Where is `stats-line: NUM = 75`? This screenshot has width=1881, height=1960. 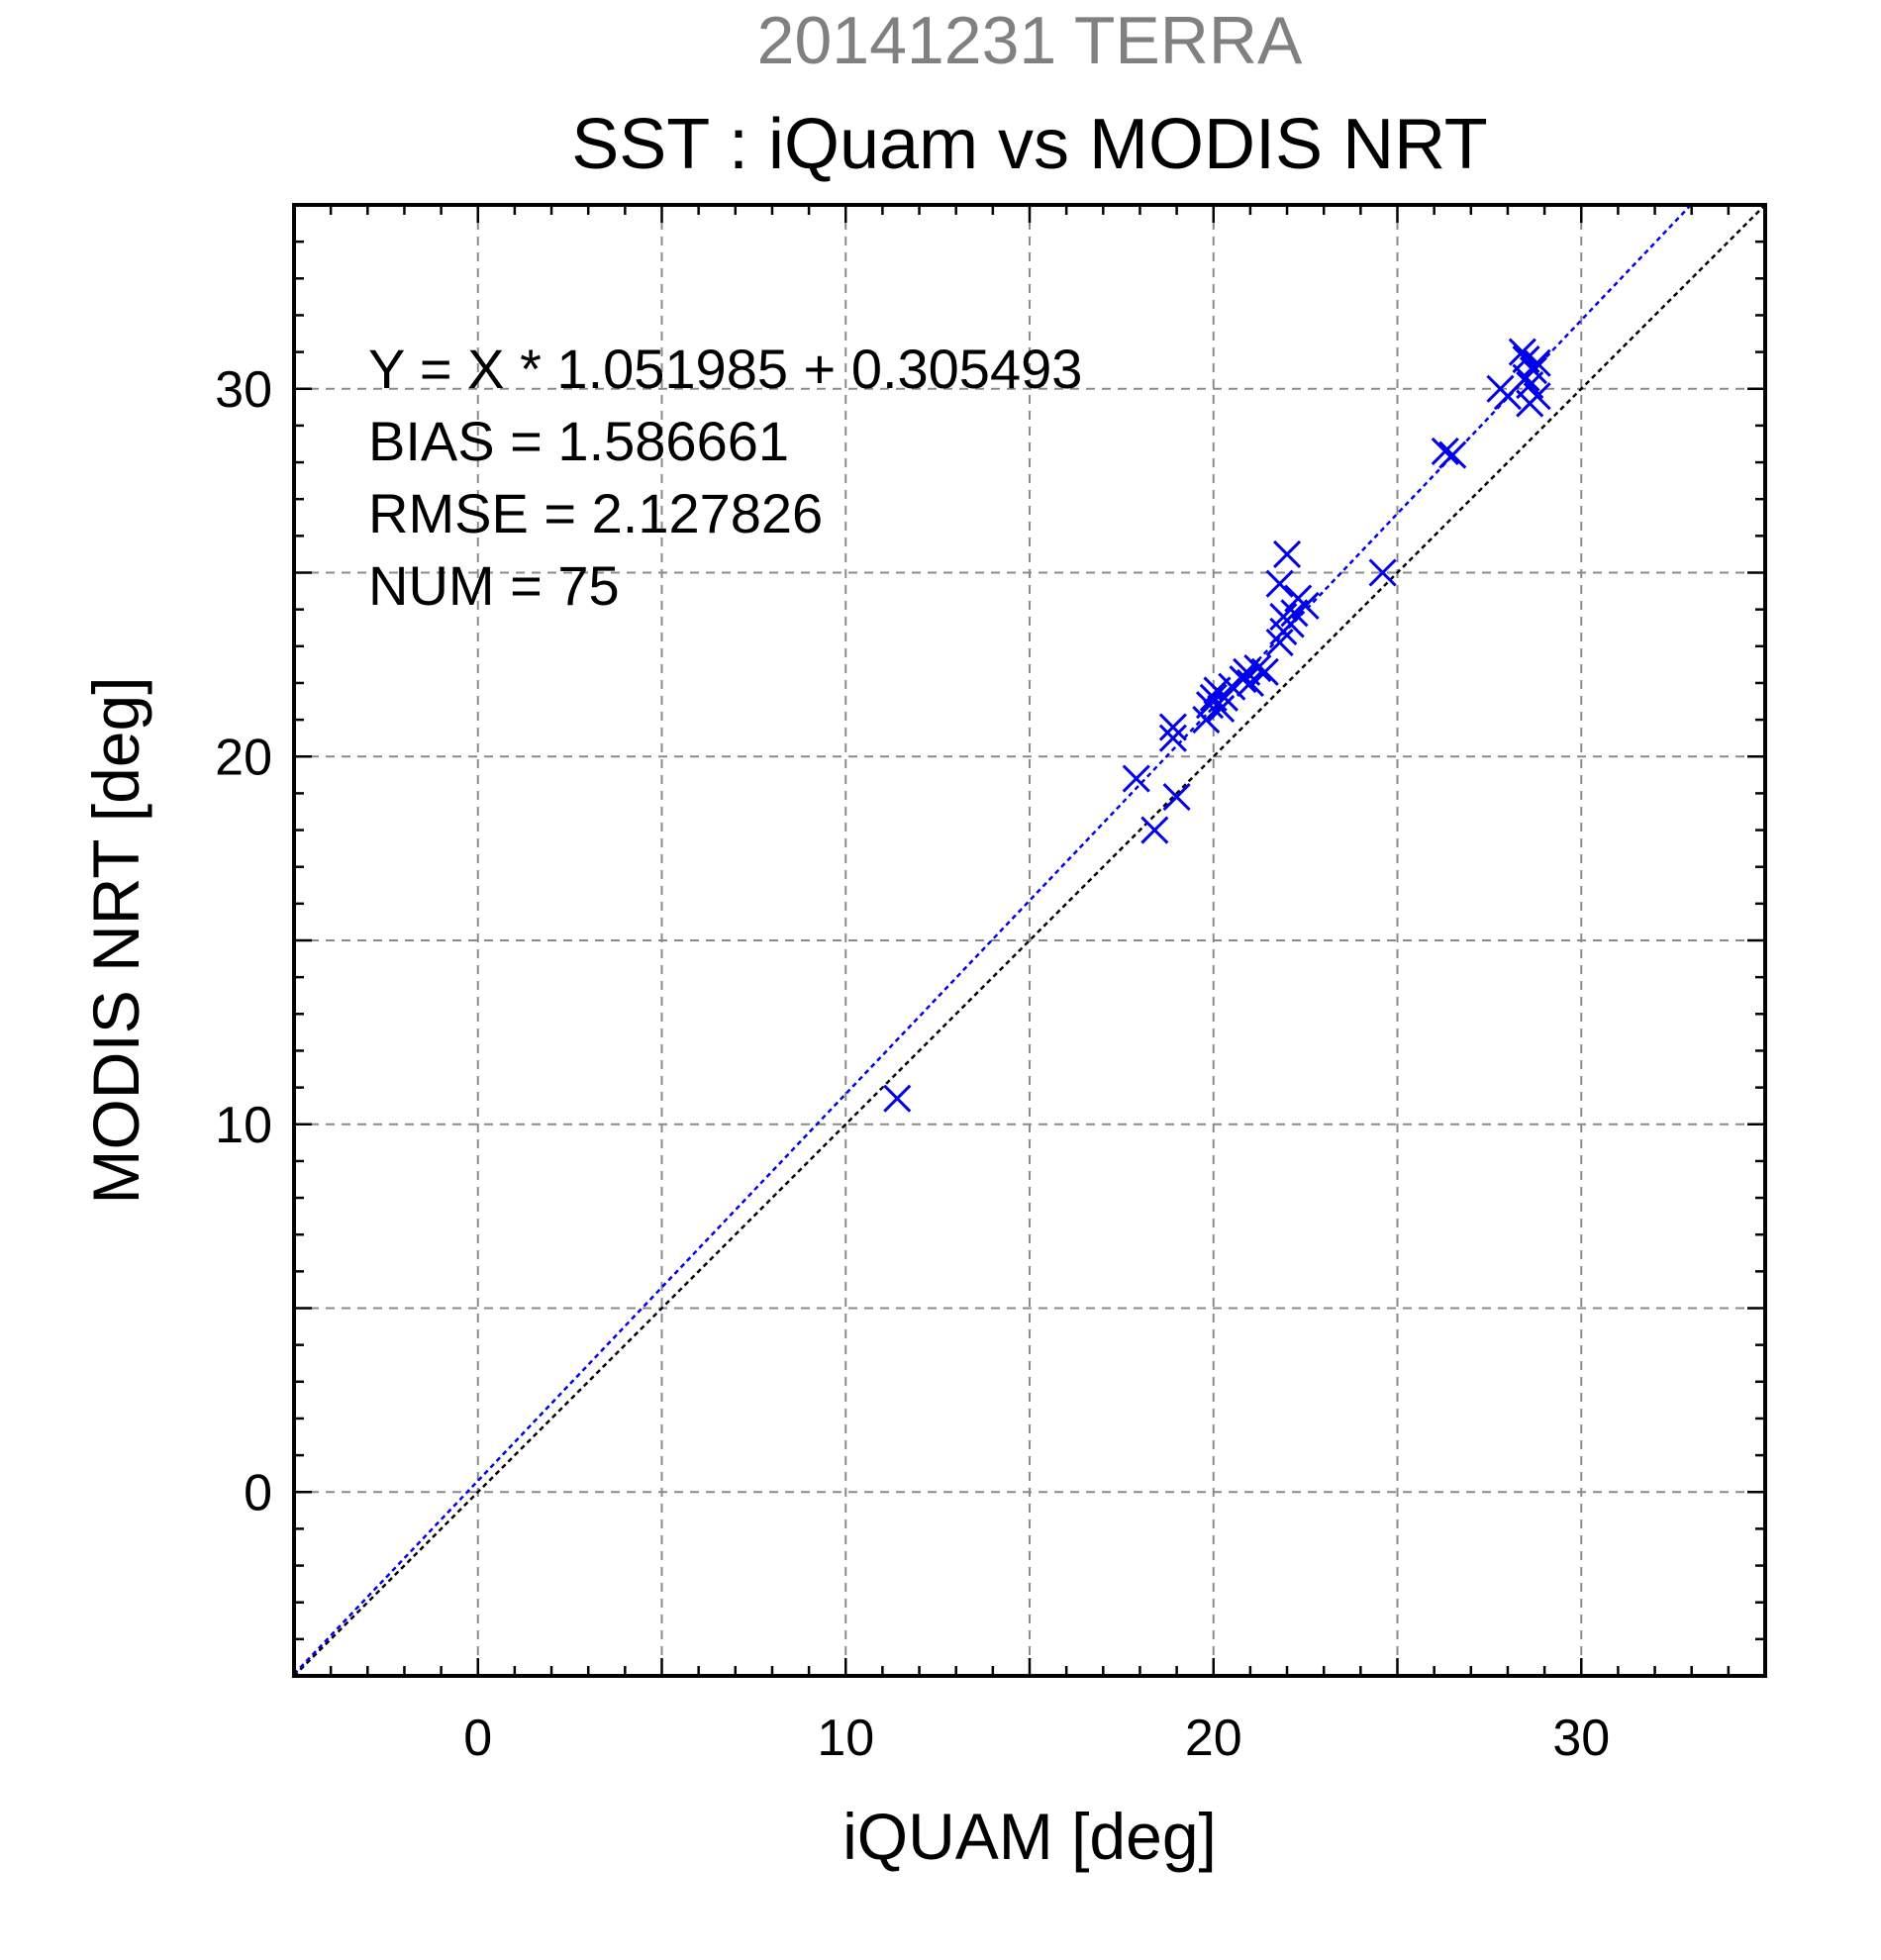 stats-line: NUM = 75 is located at coordinates (494, 585).